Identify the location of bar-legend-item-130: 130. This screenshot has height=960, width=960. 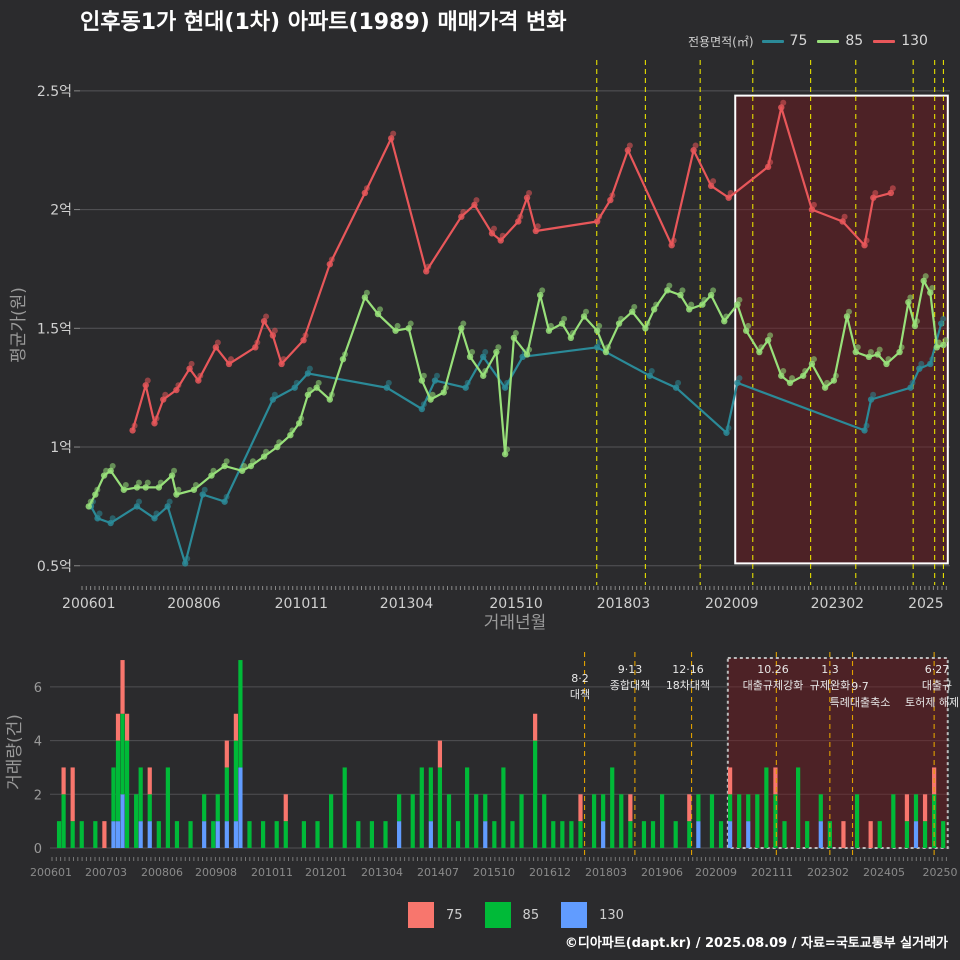
(592, 915).